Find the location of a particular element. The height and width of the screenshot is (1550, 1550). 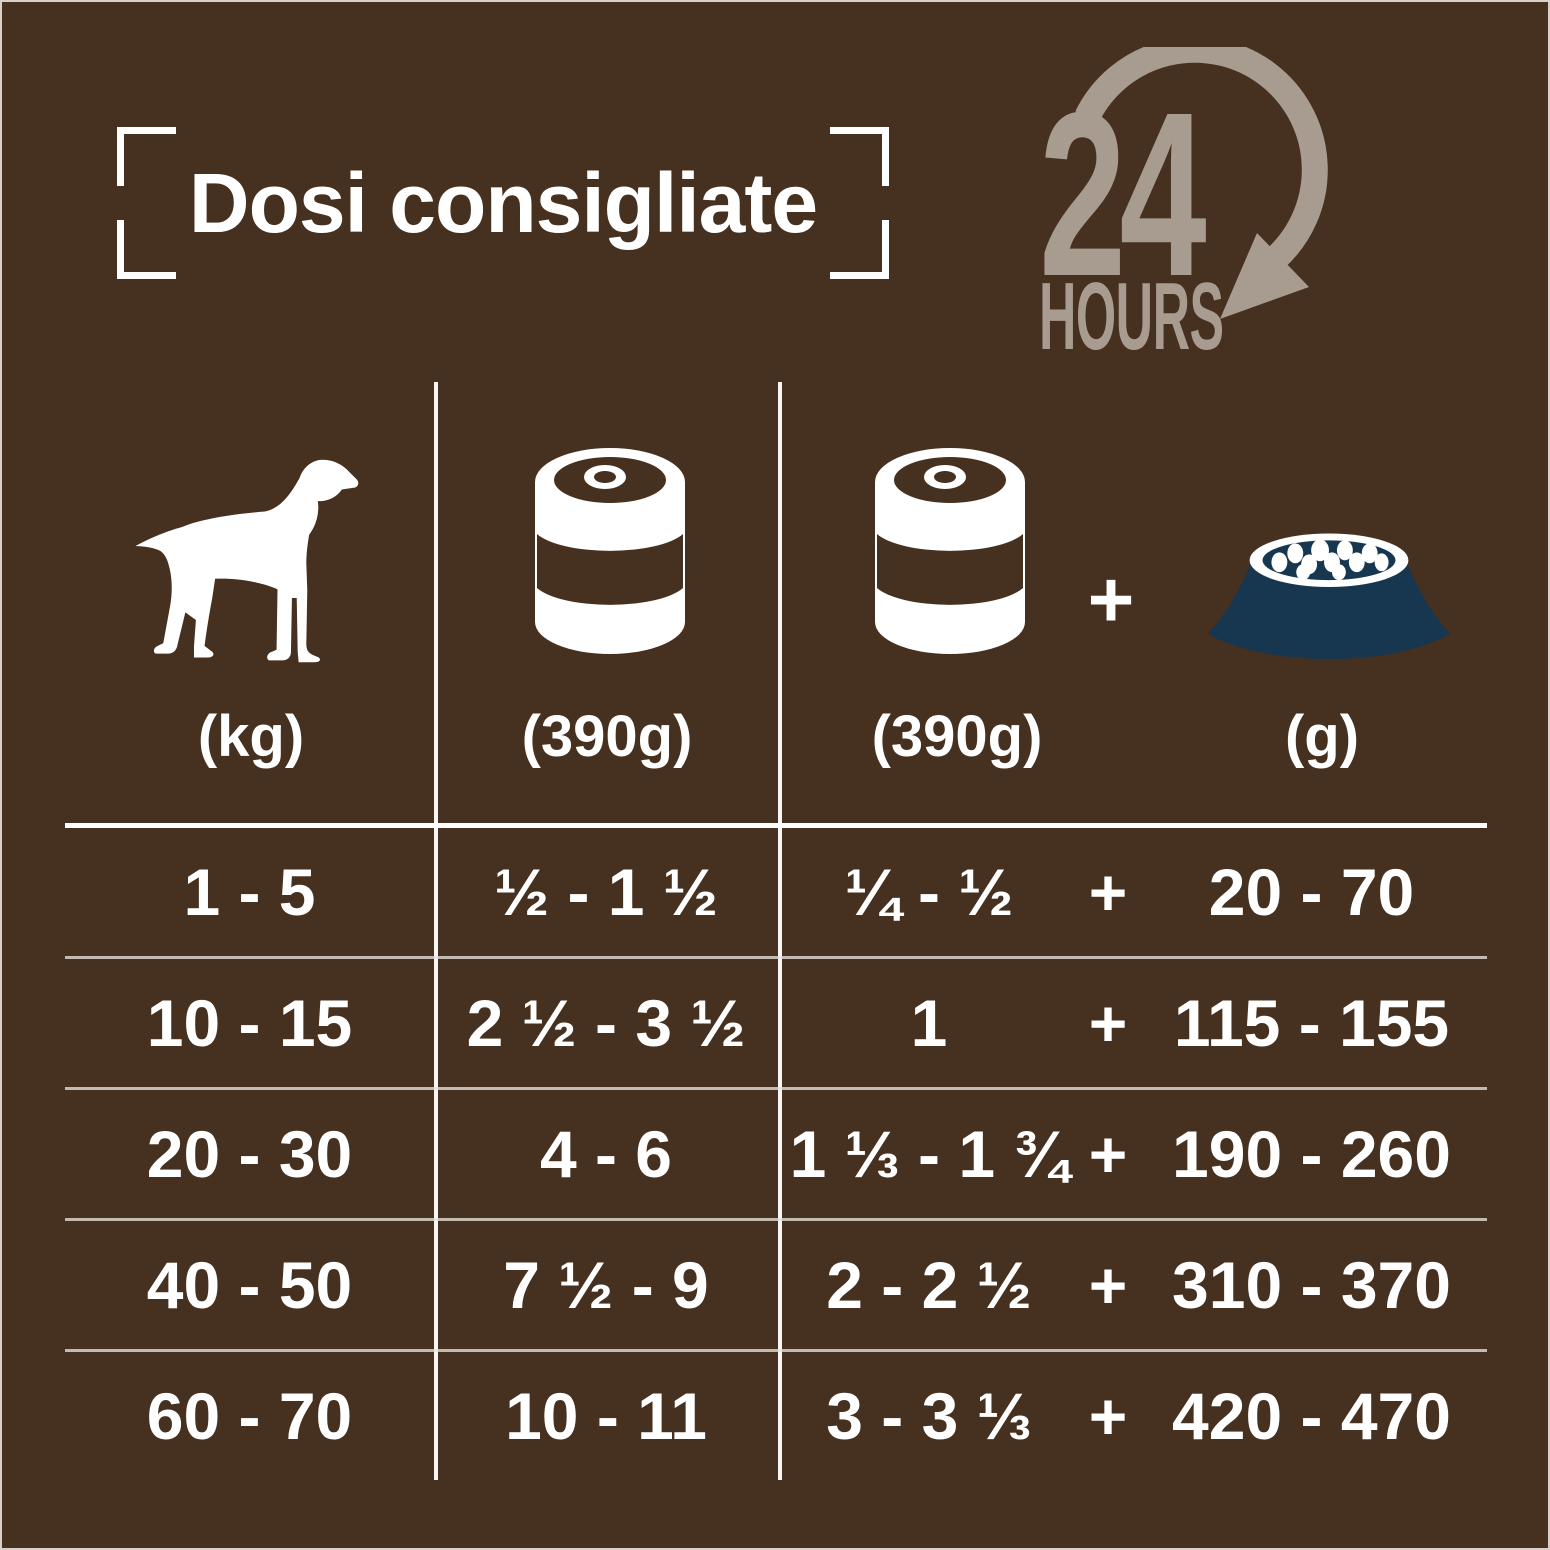

table-top-rule is located at coordinates (776, 825).